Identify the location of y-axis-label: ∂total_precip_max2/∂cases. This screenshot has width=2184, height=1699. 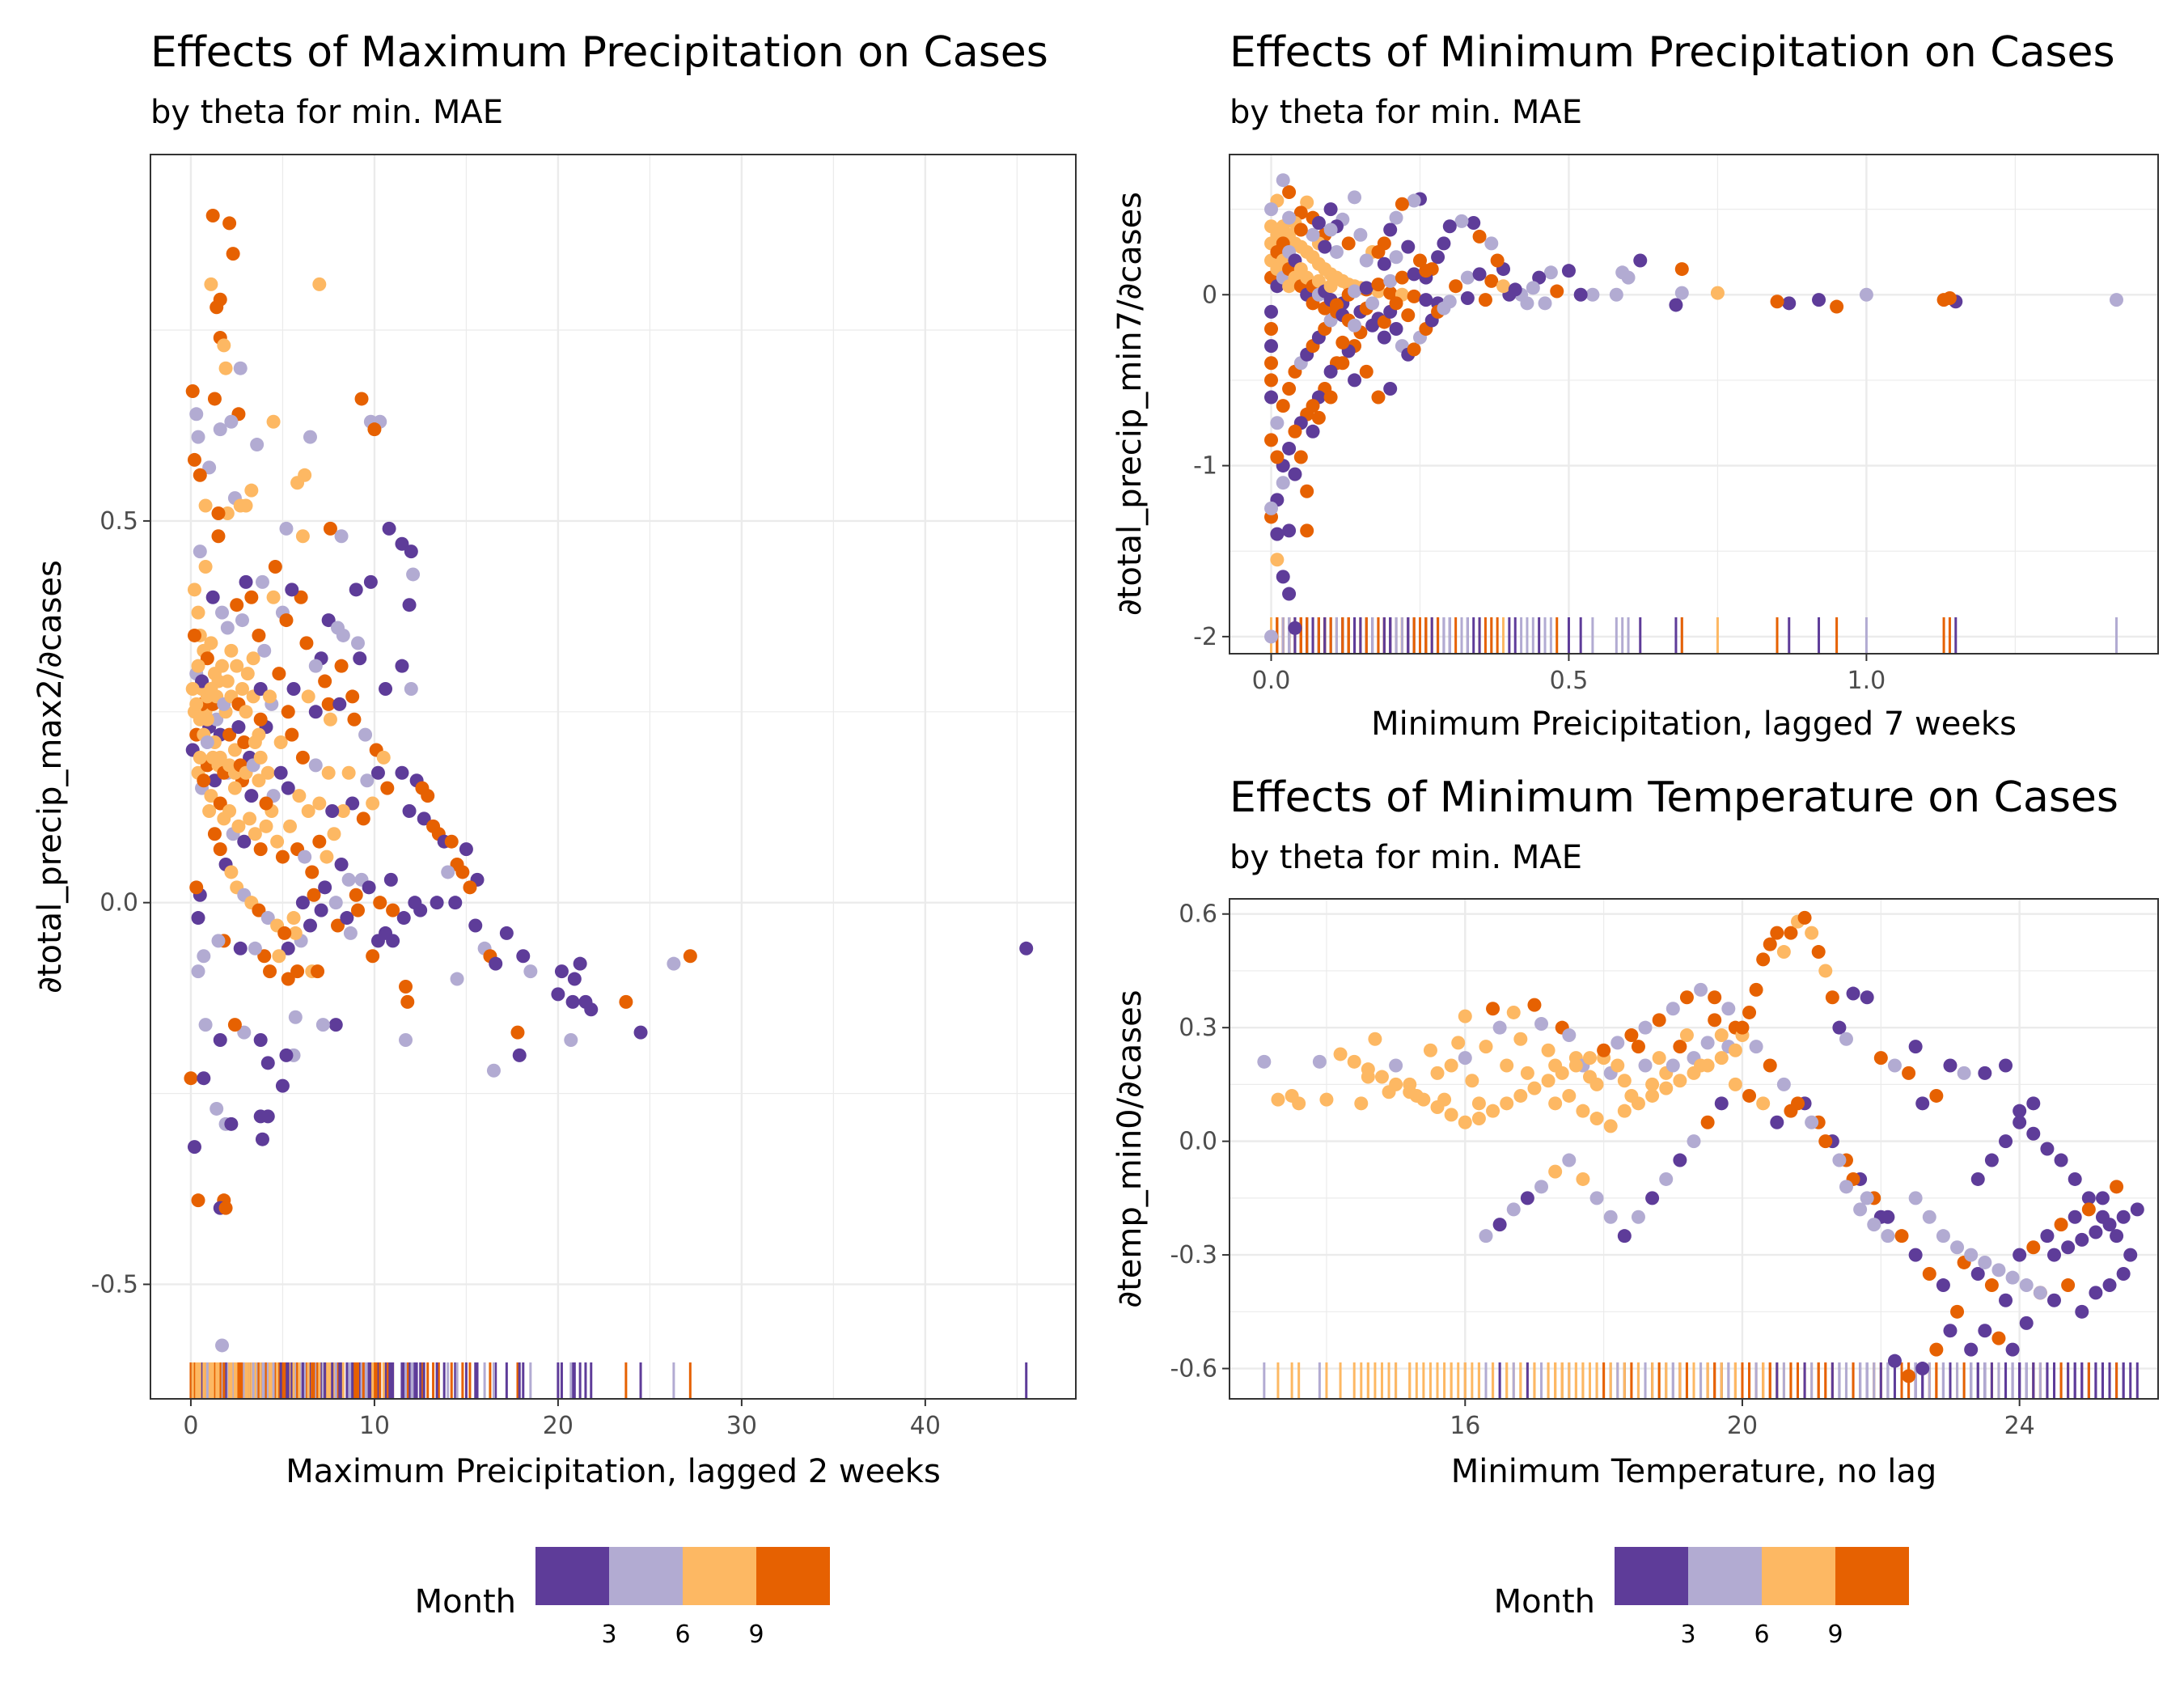
(50, 777).